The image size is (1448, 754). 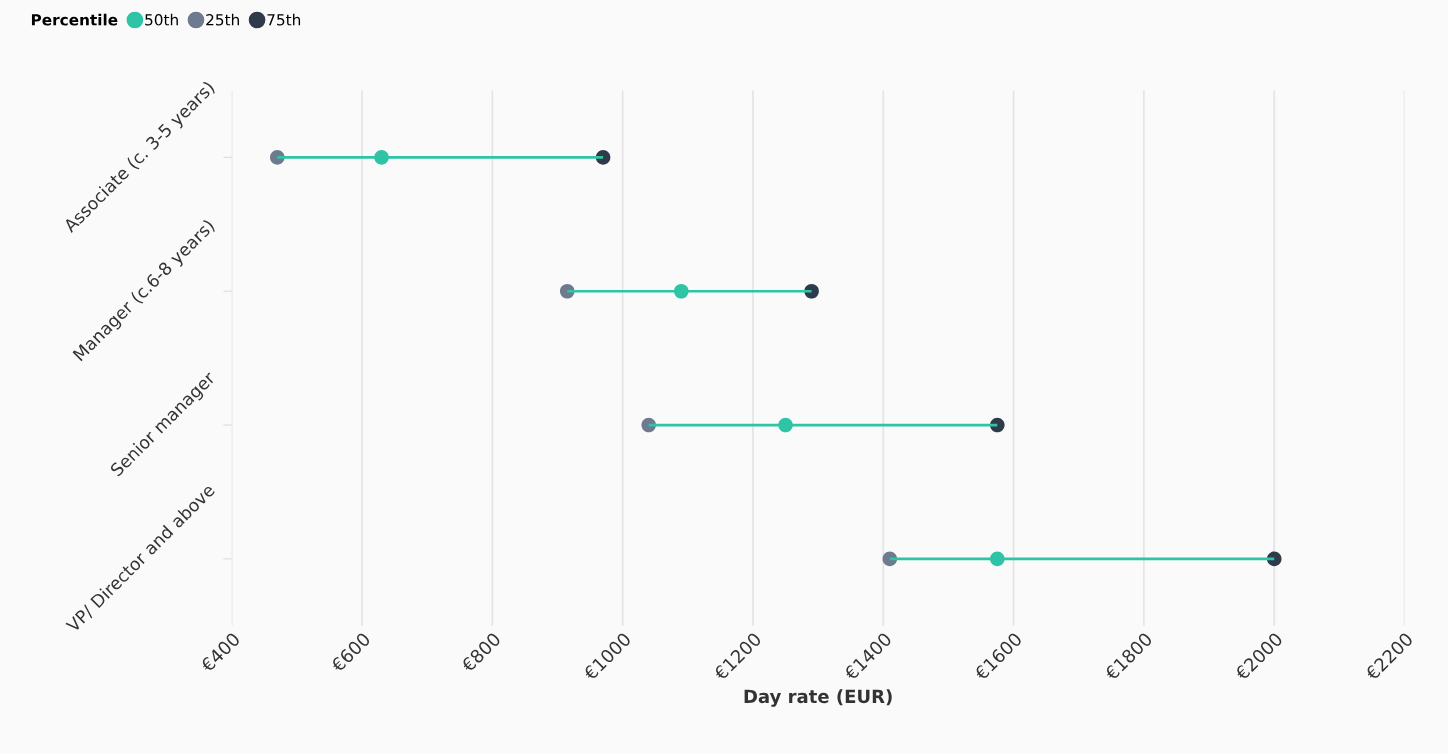 I want to click on legend-label: 25th, so click(x=222, y=19).